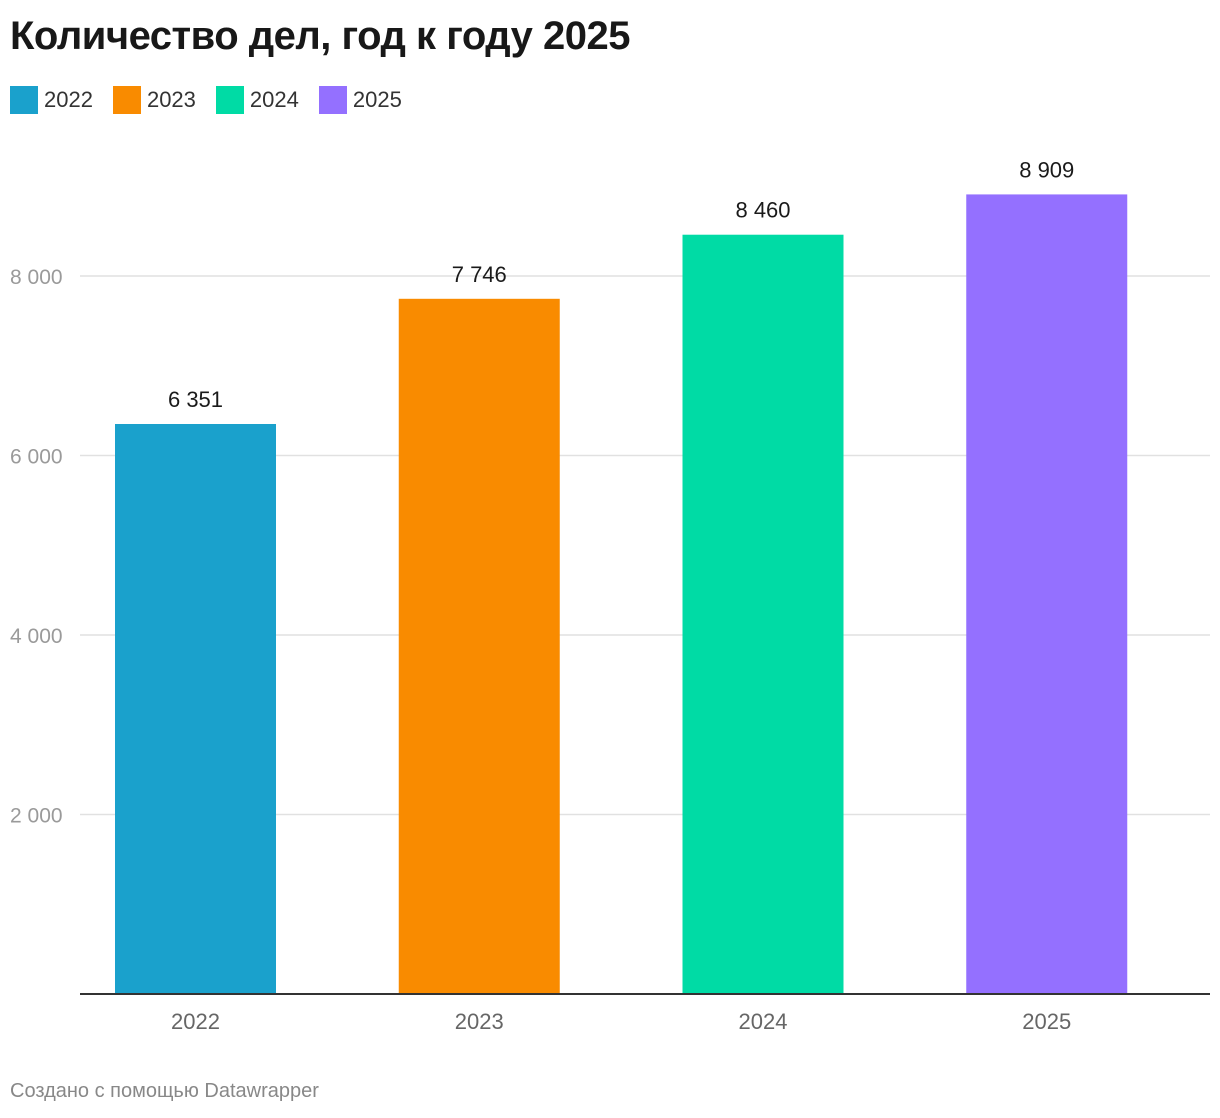 The height and width of the screenshot is (1118, 1220). What do you see at coordinates (274, 99) in the screenshot?
I see `legend-label-2024: 2024` at bounding box center [274, 99].